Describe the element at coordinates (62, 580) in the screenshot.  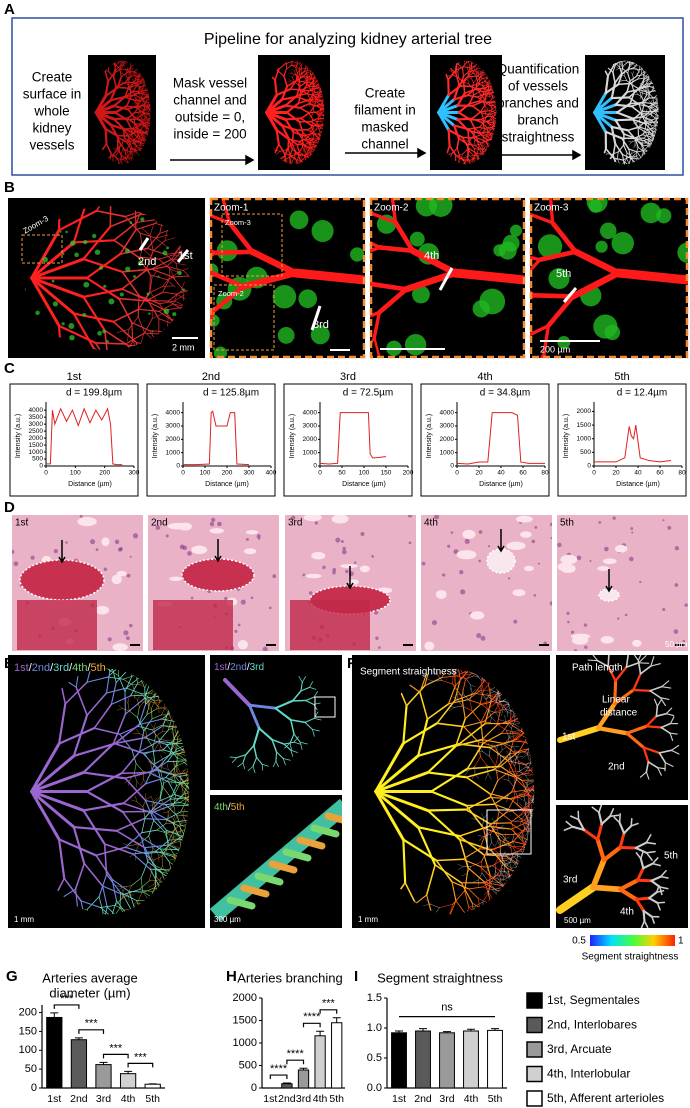
I see `vessel-lumen` at that location.